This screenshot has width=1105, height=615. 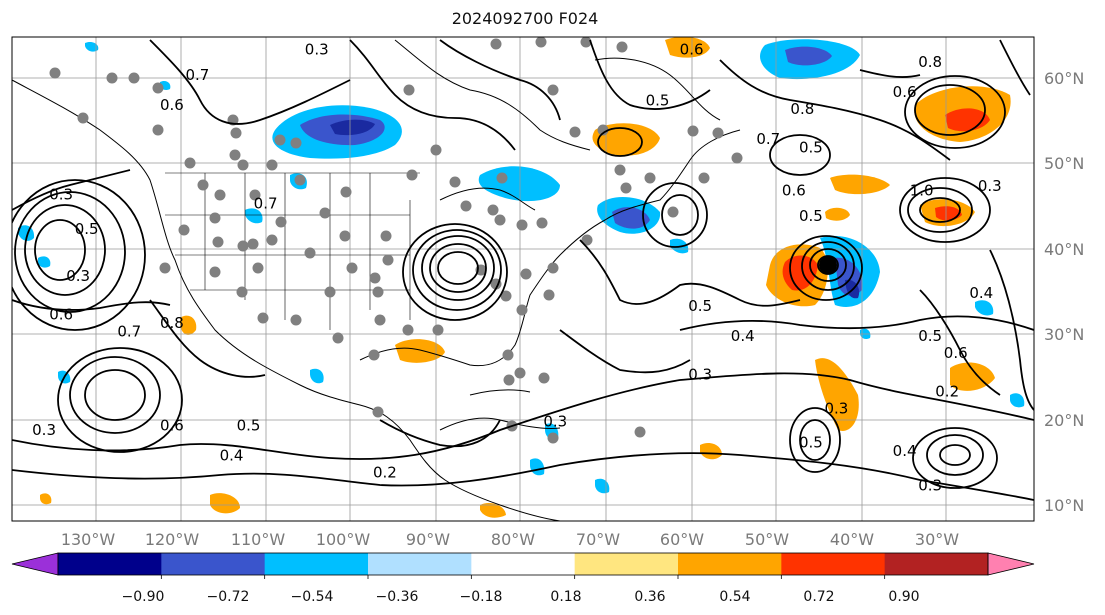 I want to click on lat-label: 60°N, so click(x=1064, y=78).